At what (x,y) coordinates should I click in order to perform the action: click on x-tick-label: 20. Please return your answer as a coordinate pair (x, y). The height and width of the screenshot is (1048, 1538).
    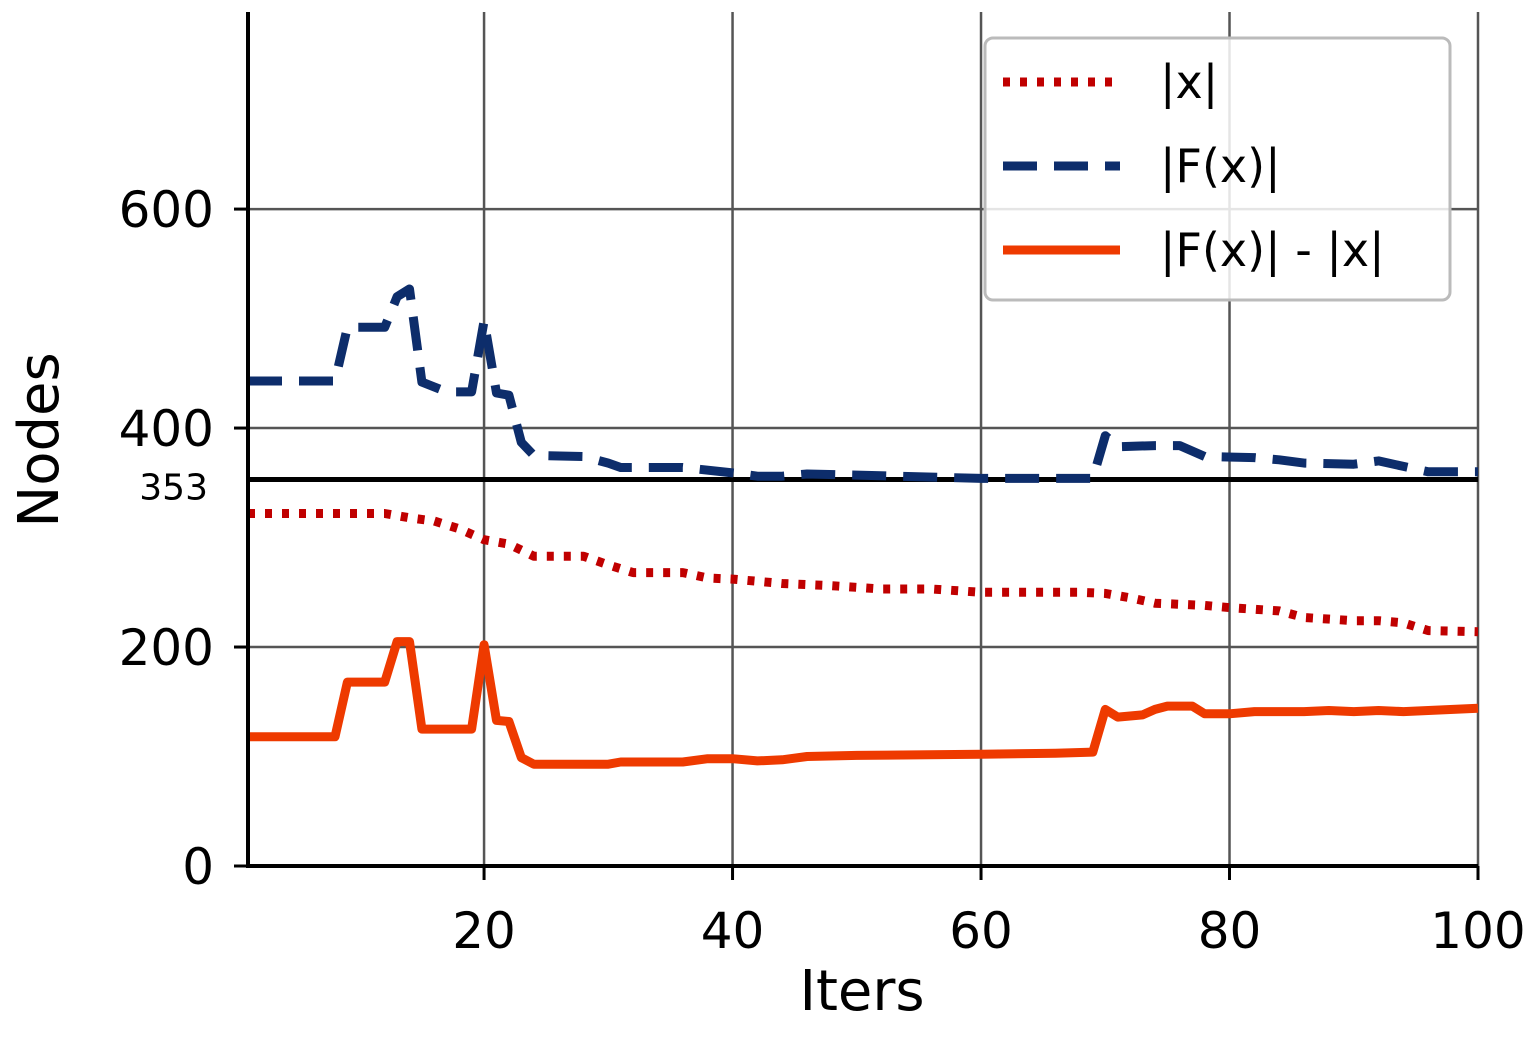
    Looking at the image, I should click on (484, 931).